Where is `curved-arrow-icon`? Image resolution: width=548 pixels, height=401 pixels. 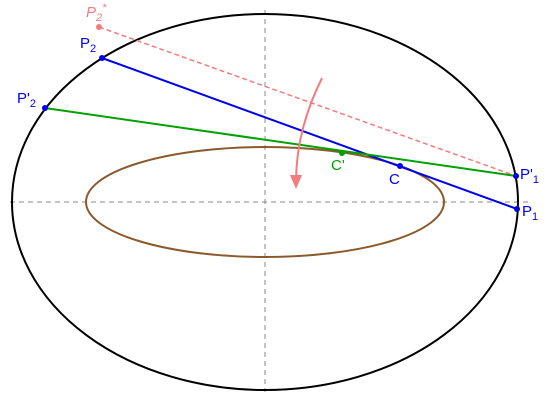 curved-arrow-icon is located at coordinates (309, 130).